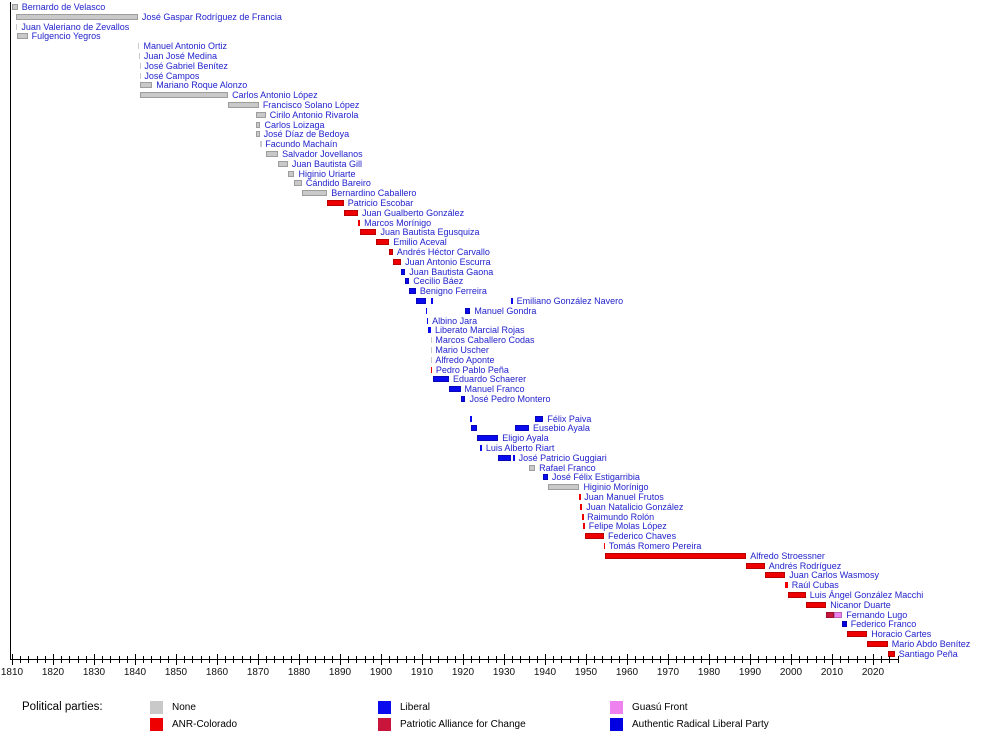  Describe the element at coordinates (462, 350) in the screenshot. I see `president-name-label: Mario Uscher` at that location.